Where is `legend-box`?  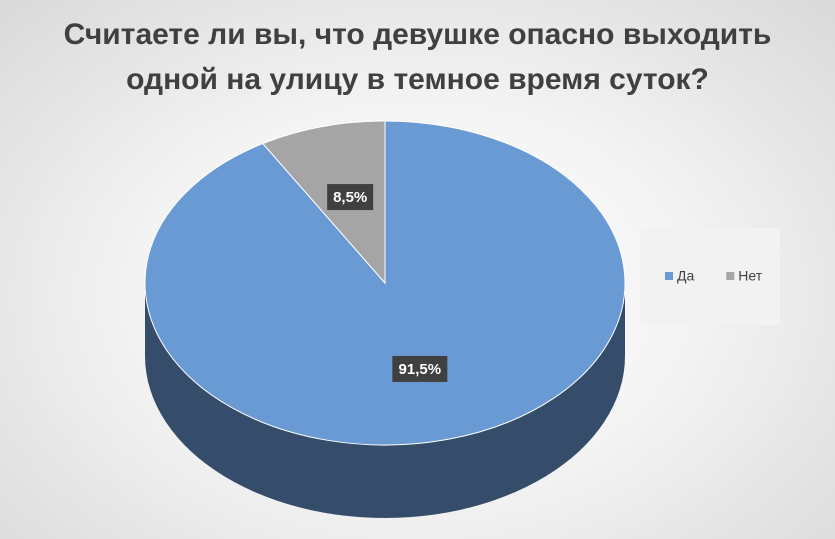 legend-box is located at coordinates (710, 276).